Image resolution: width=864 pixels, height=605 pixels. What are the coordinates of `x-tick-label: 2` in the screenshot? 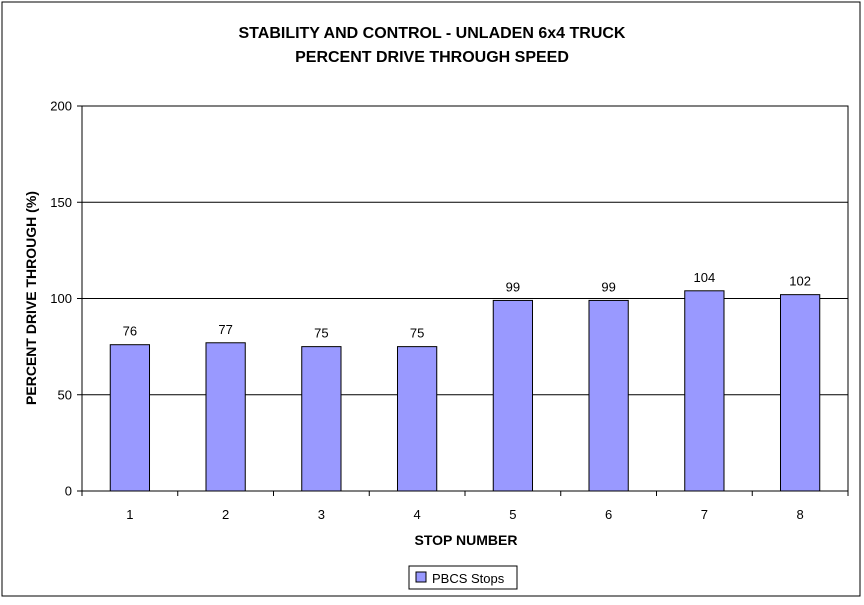 It's located at (225, 514).